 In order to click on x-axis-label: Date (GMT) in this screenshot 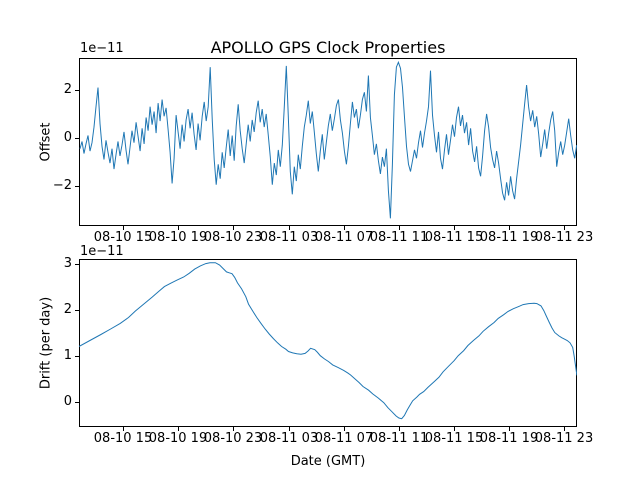, I will do `click(328, 461)`.